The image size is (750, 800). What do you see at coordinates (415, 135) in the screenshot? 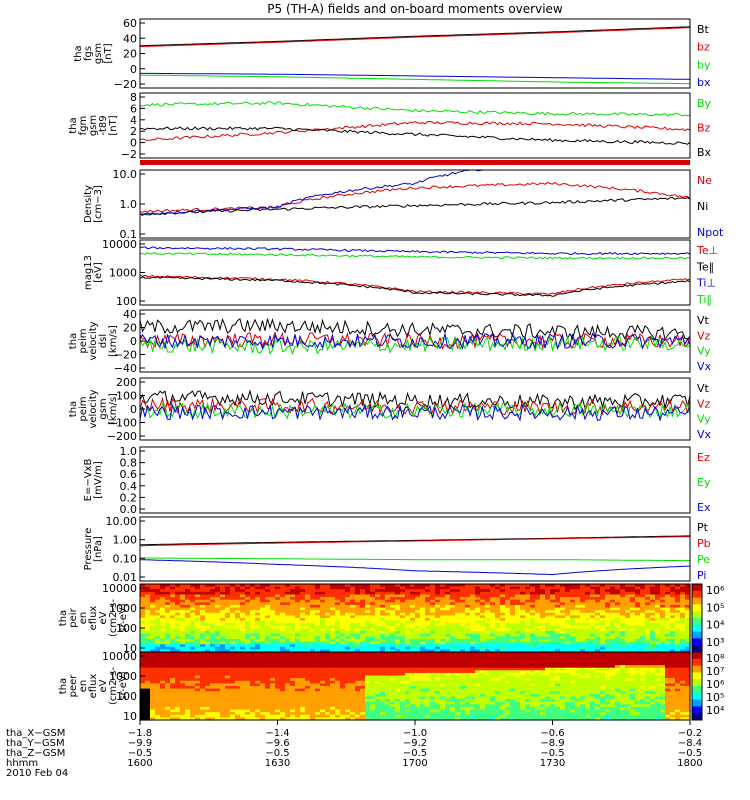
I see `series-bx` at bounding box center [415, 135].